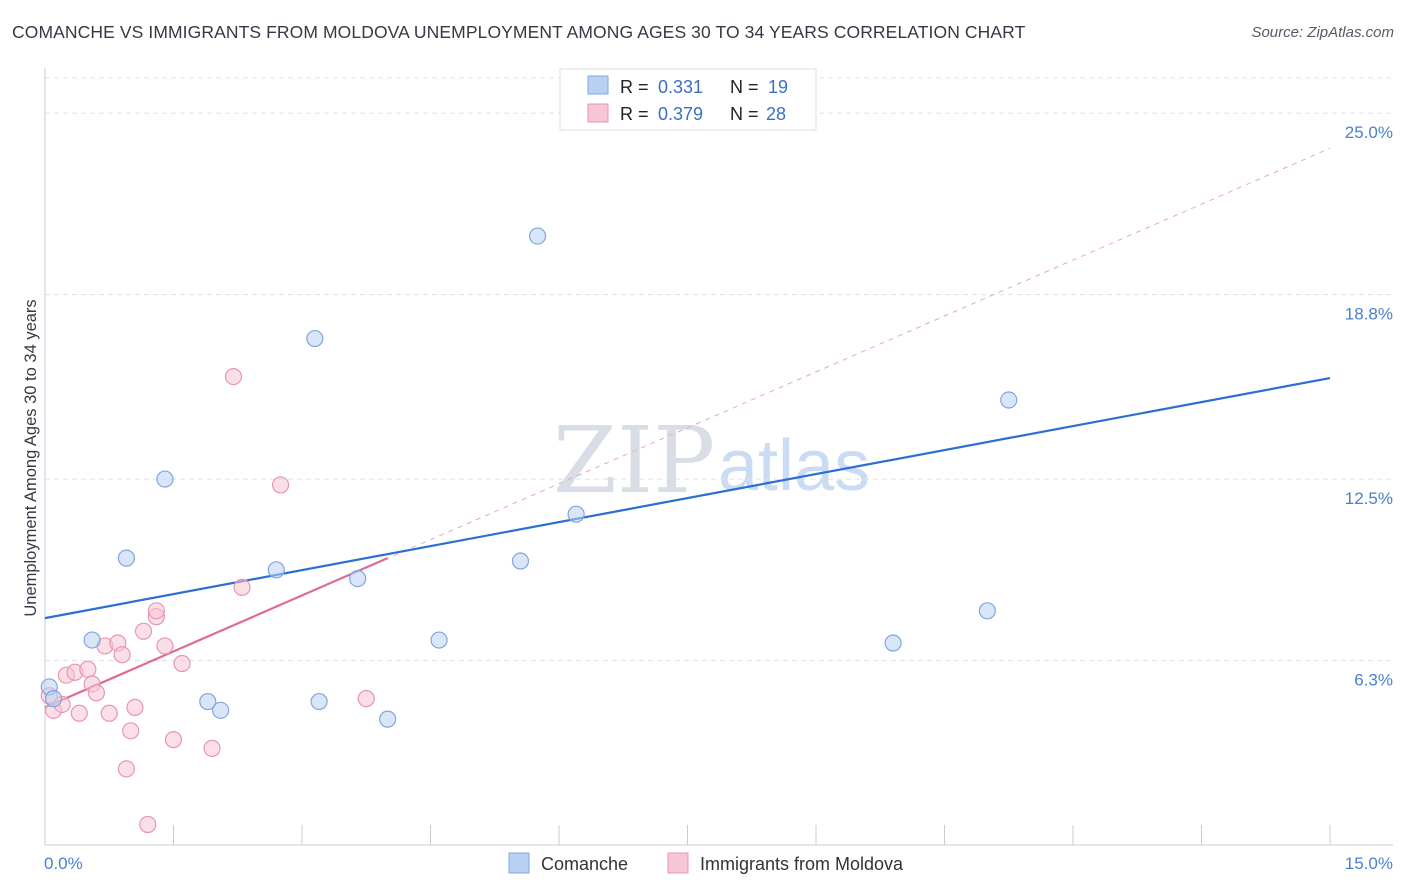 Image resolution: width=1406 pixels, height=892 pixels. Describe the element at coordinates (634, 87) in the screenshot. I see `legend-r-label-comanche: R =` at that location.